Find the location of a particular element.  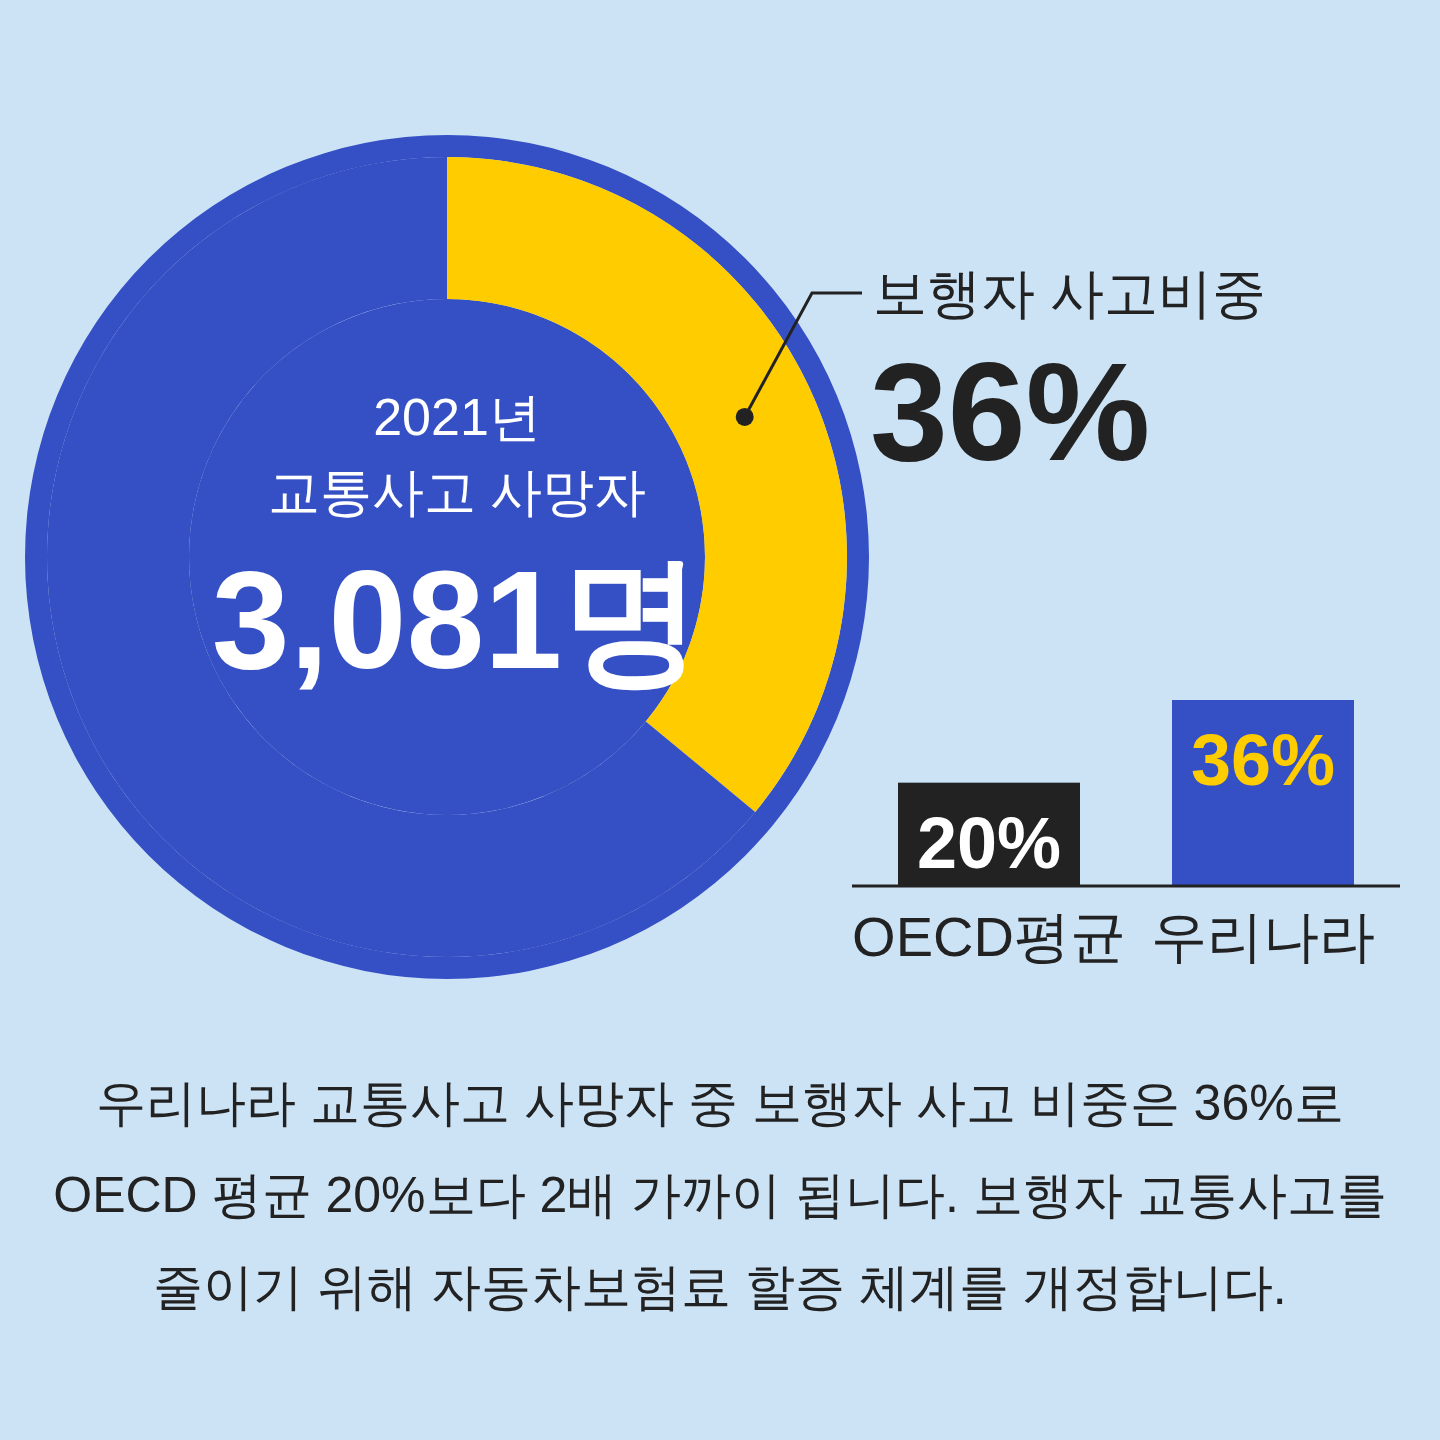

text: 교통사고 사망자 is located at coordinates (457, 492).